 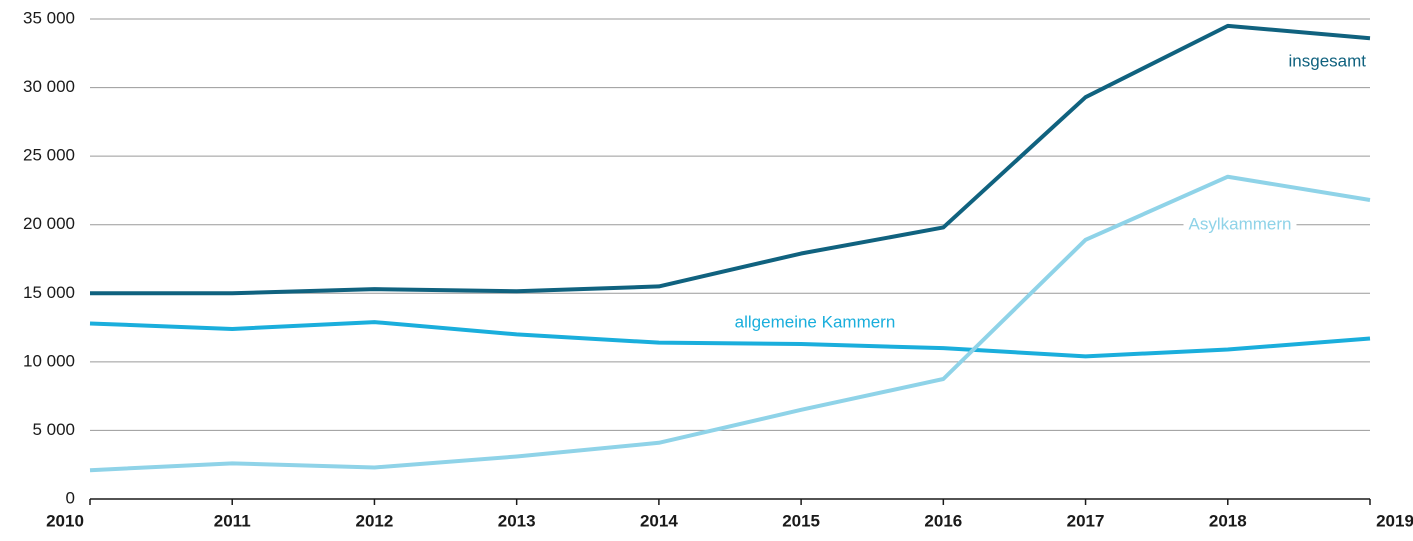 I want to click on x-tick-label: 2015, so click(x=801, y=520).